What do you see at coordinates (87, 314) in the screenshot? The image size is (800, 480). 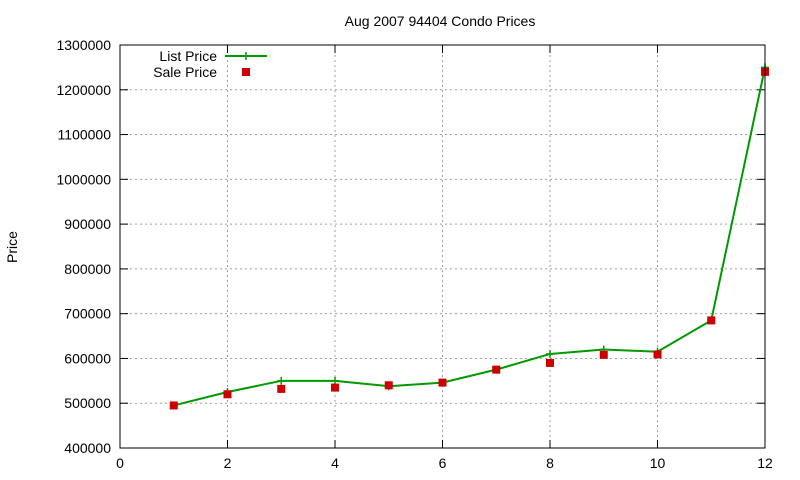 I see `y-tick-label: 700000` at bounding box center [87, 314].